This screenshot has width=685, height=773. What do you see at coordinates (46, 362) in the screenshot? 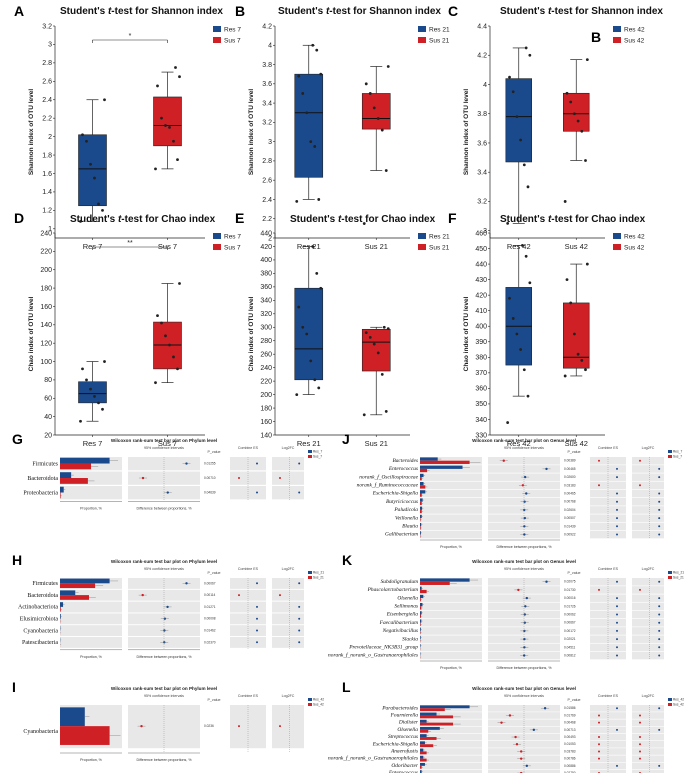
I see `y-tick-label: 100` at bounding box center [46, 362].